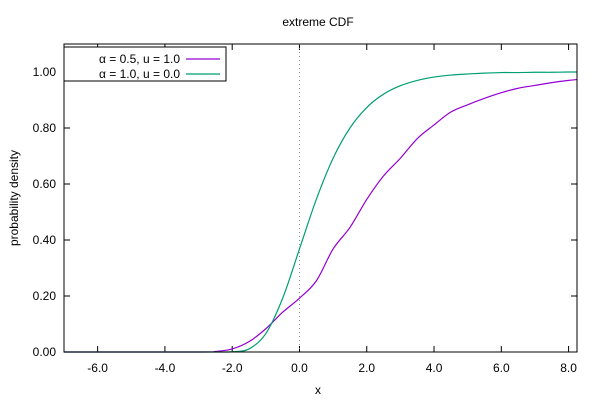  I want to click on x-axis-title: x, so click(318, 390).